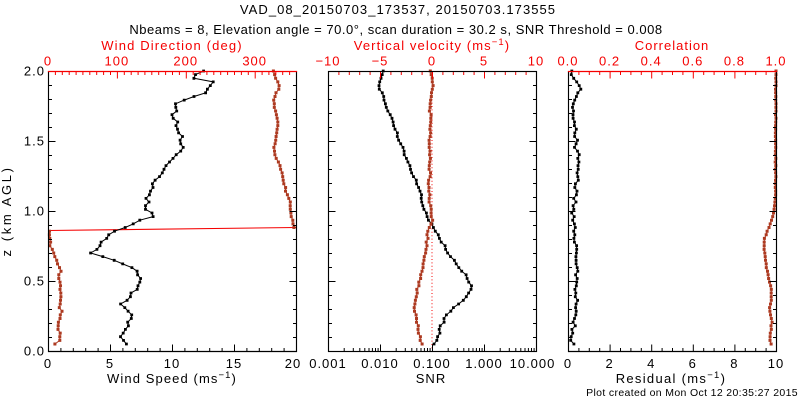  Describe the element at coordinates (328, 363) in the screenshot. I see `svg-text: 0.001` at that location.